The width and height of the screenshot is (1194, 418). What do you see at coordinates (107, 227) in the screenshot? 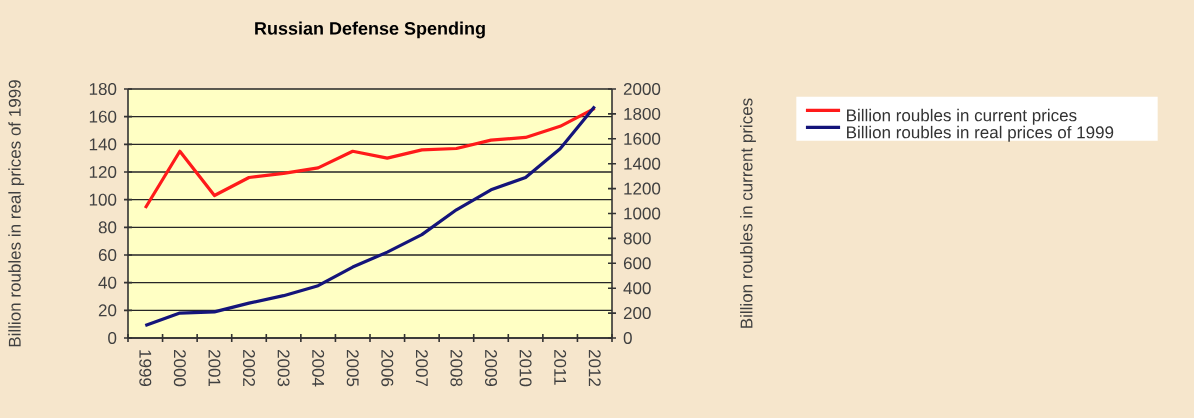
I see `y-tick-label: 80` at bounding box center [107, 227].